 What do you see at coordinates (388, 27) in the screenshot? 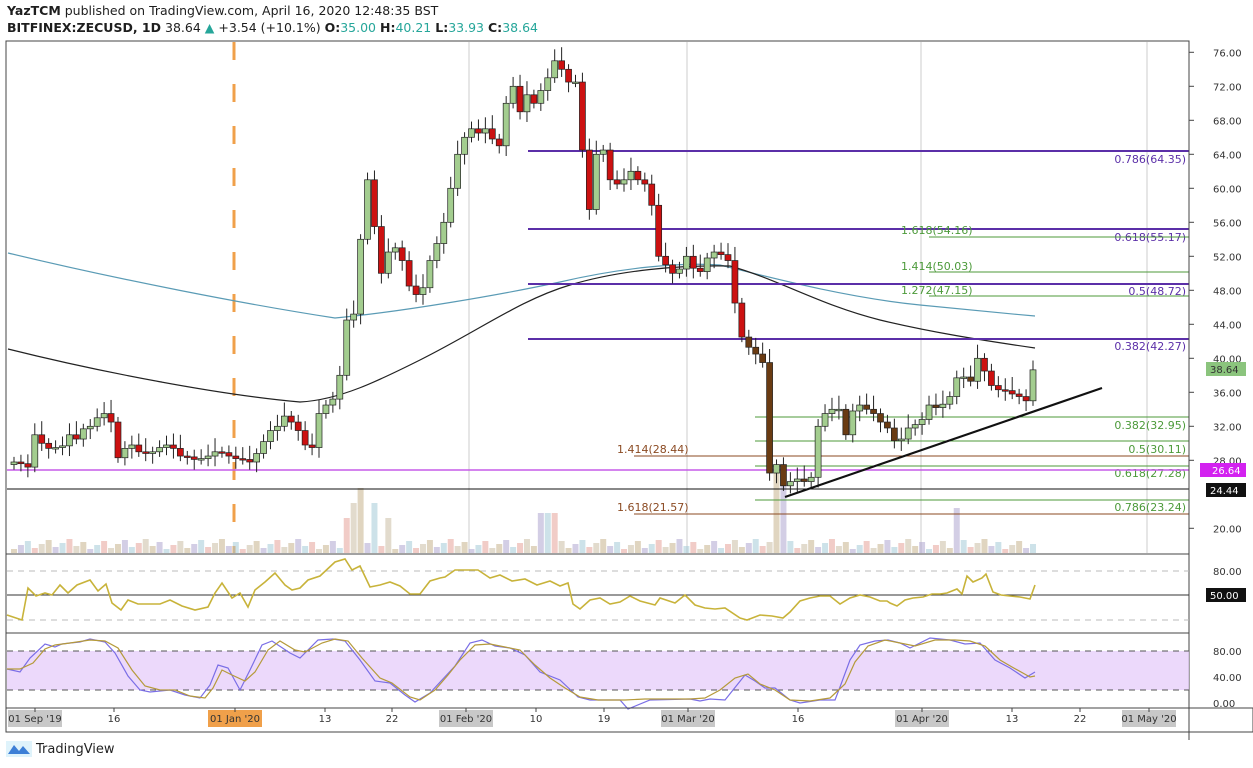
I see `high-label: H:` at bounding box center [388, 27].